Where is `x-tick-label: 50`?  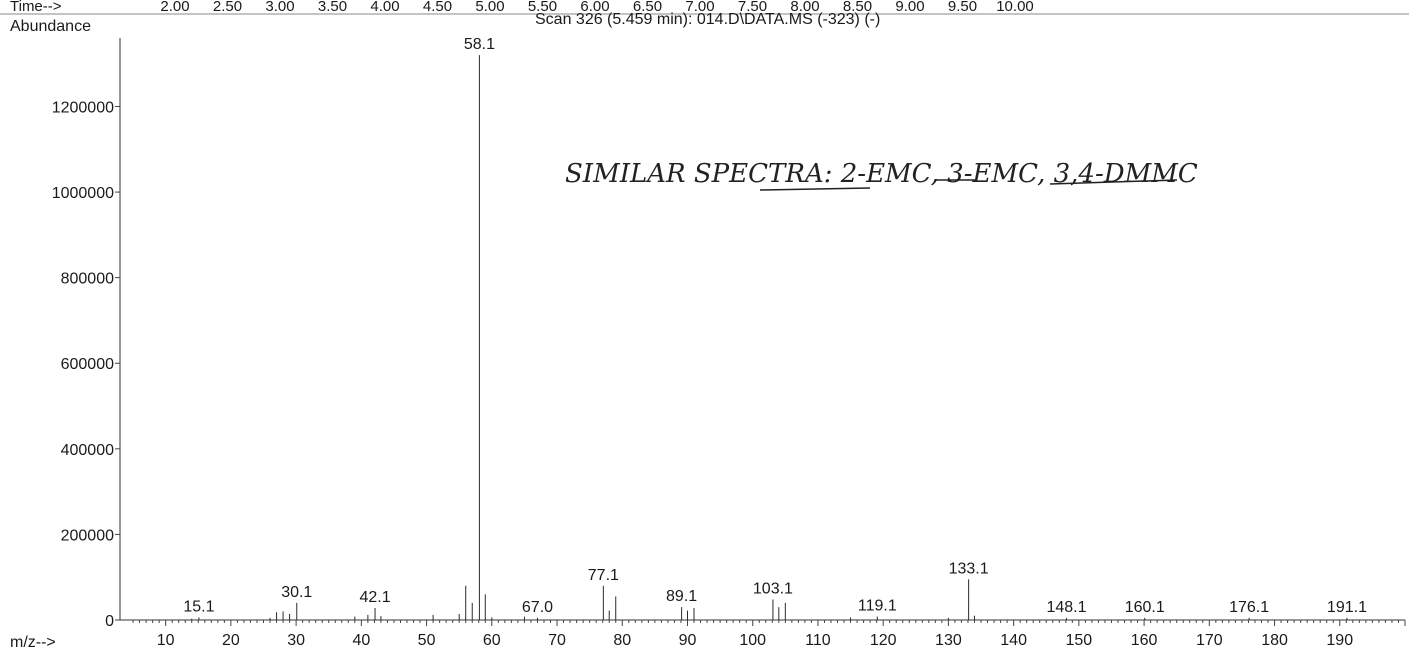 x-tick-label: 50 is located at coordinates (427, 640).